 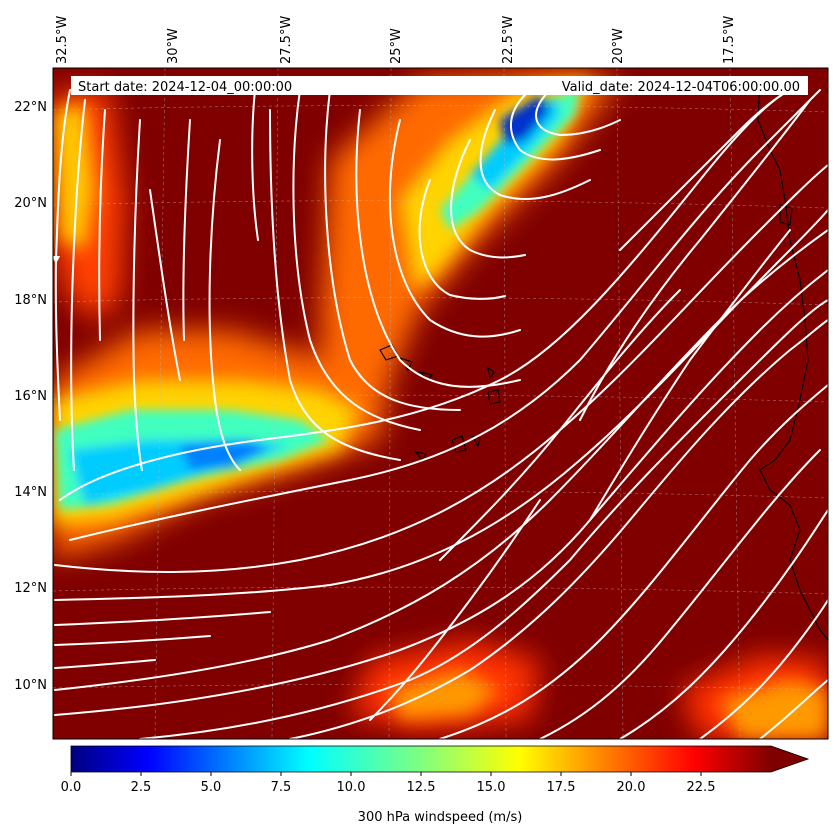 What do you see at coordinates (30, 492) in the screenshot?
I see `lat-label: 14°N` at bounding box center [30, 492].